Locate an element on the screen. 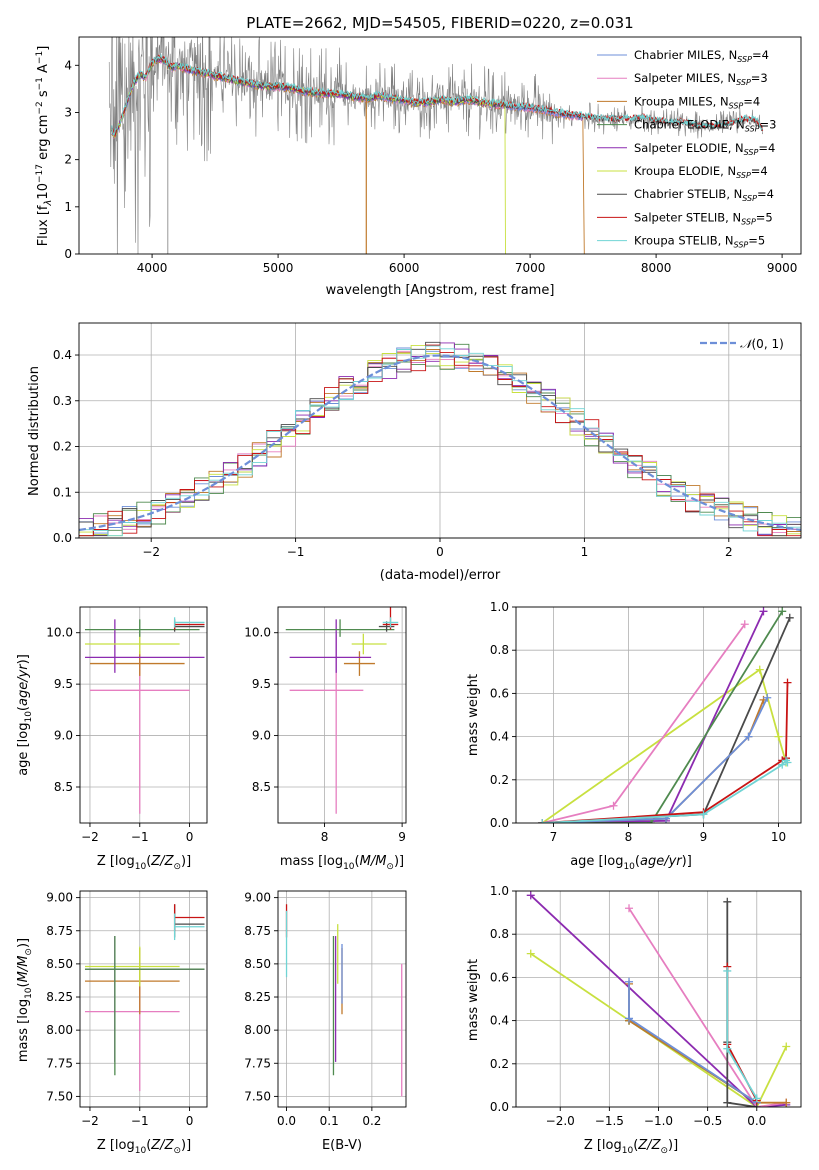 The height and width of the screenshot is (1170, 819). p6-plot-area is located at coordinates (143, 999).